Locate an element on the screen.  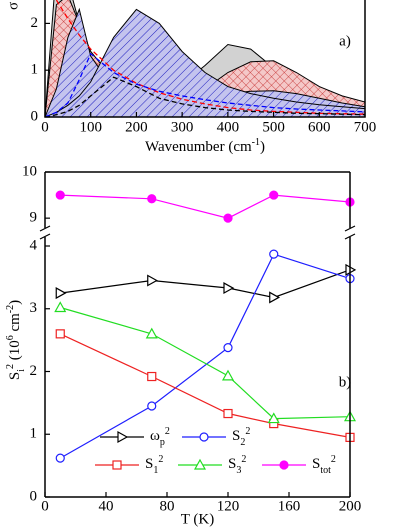
text-part: cm is located at coordinates (15, 324).